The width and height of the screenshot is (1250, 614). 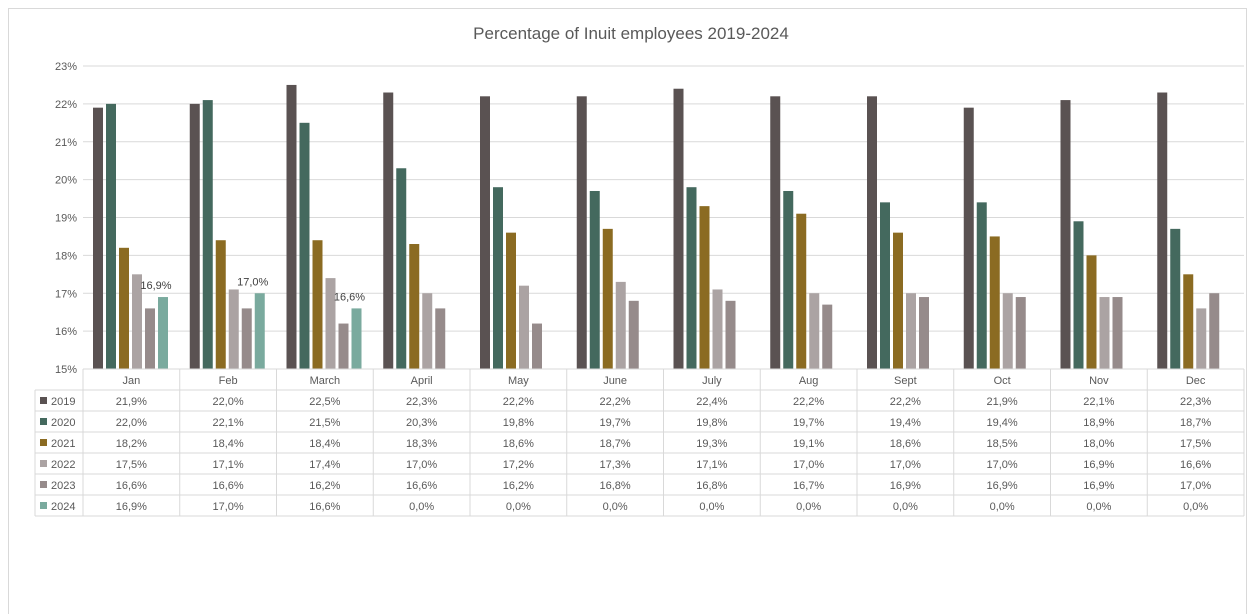 I want to click on data-label: 17,0%, so click(x=252, y=282).